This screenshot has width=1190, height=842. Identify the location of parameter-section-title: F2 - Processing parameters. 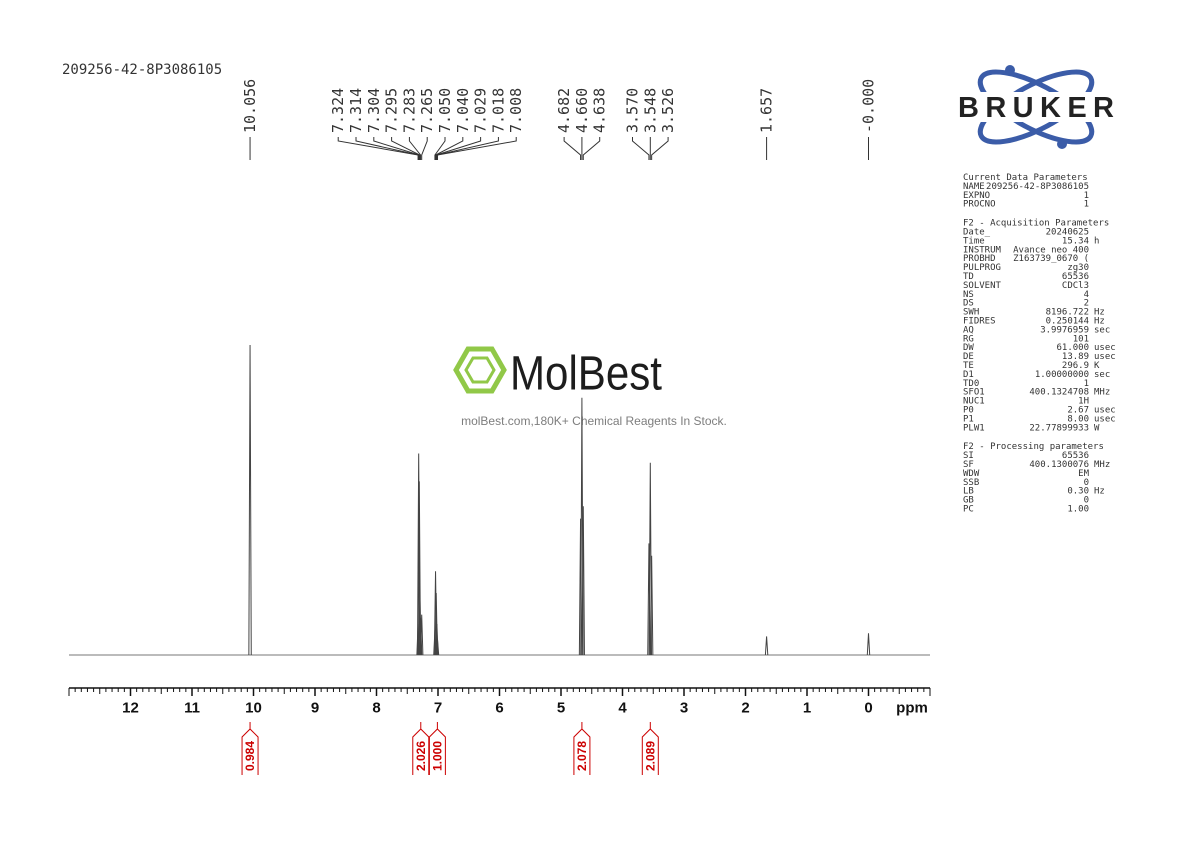
(1033, 447).